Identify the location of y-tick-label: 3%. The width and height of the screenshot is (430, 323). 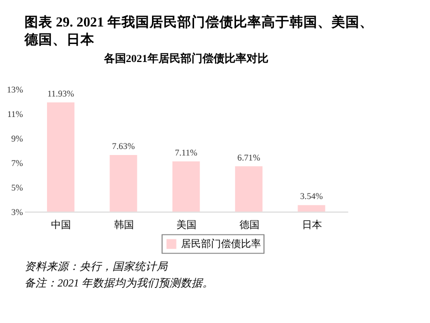
(17, 212).